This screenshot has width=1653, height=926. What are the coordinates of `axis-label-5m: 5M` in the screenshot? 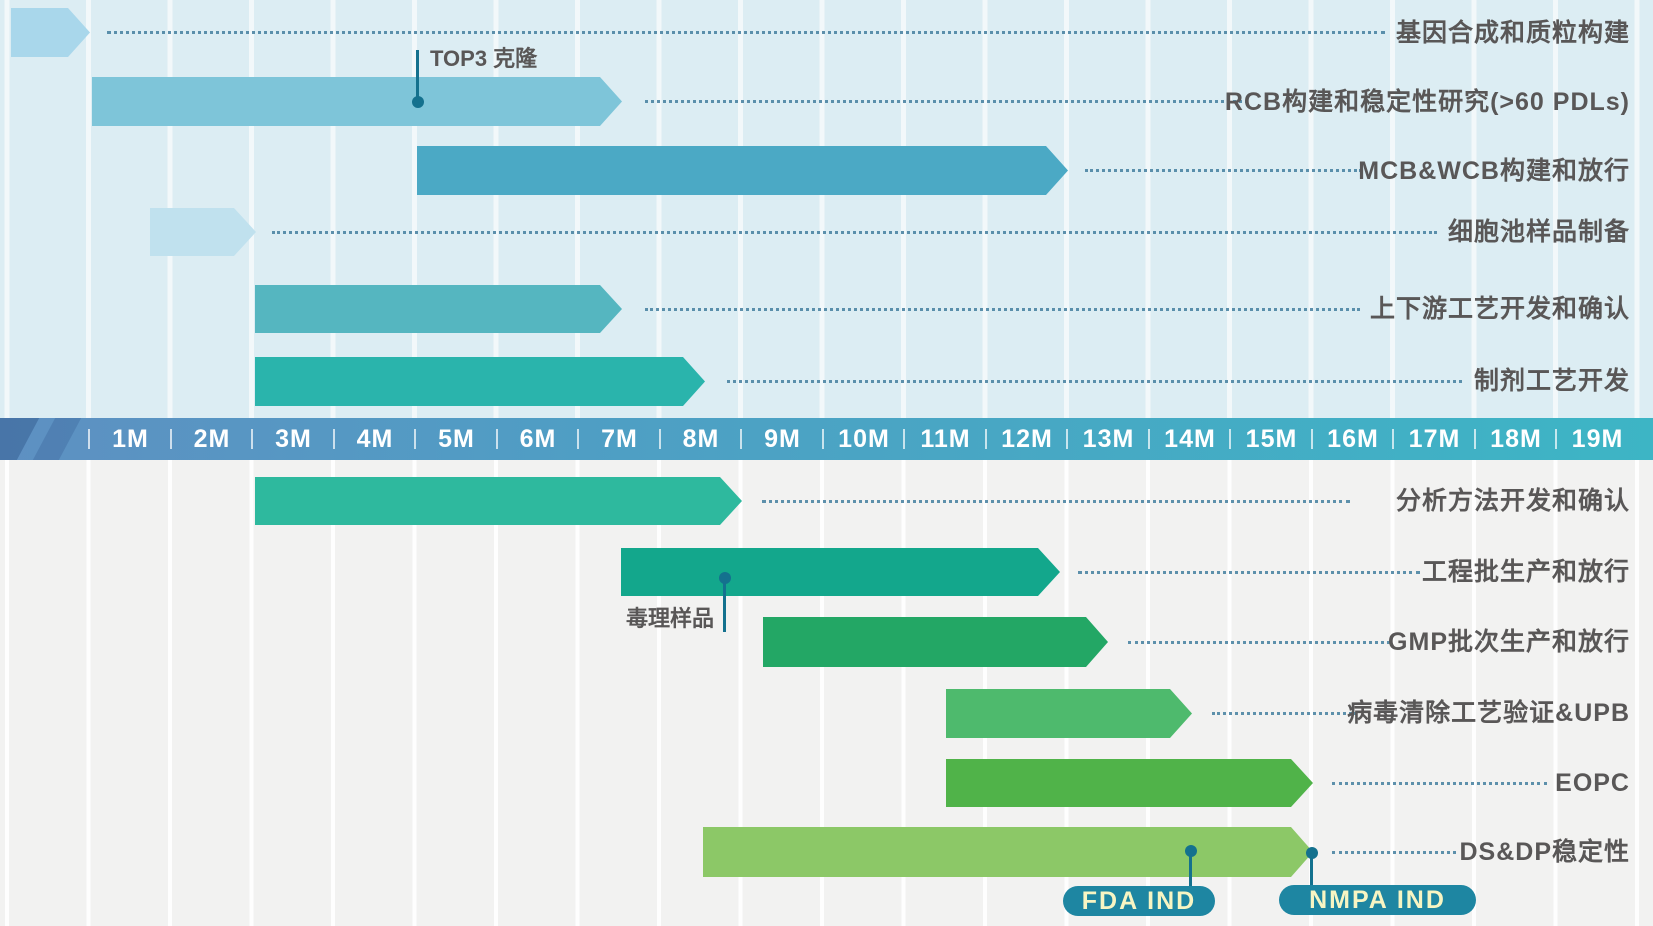 It's located at (456, 439).